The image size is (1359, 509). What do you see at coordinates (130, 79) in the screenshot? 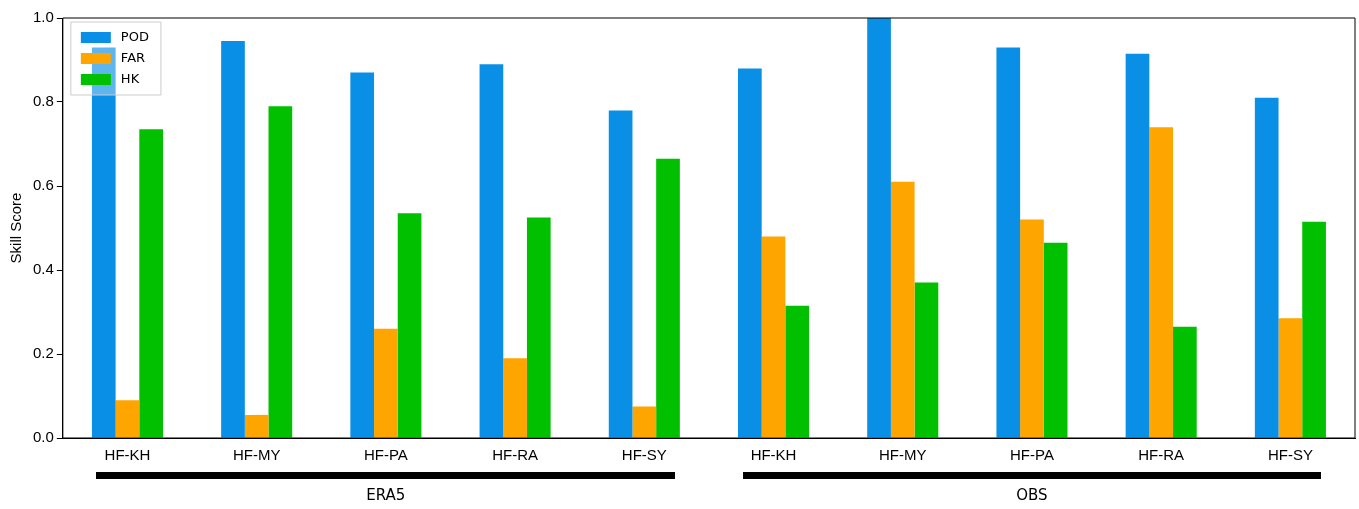
I see `legend-label: HK` at bounding box center [130, 79].